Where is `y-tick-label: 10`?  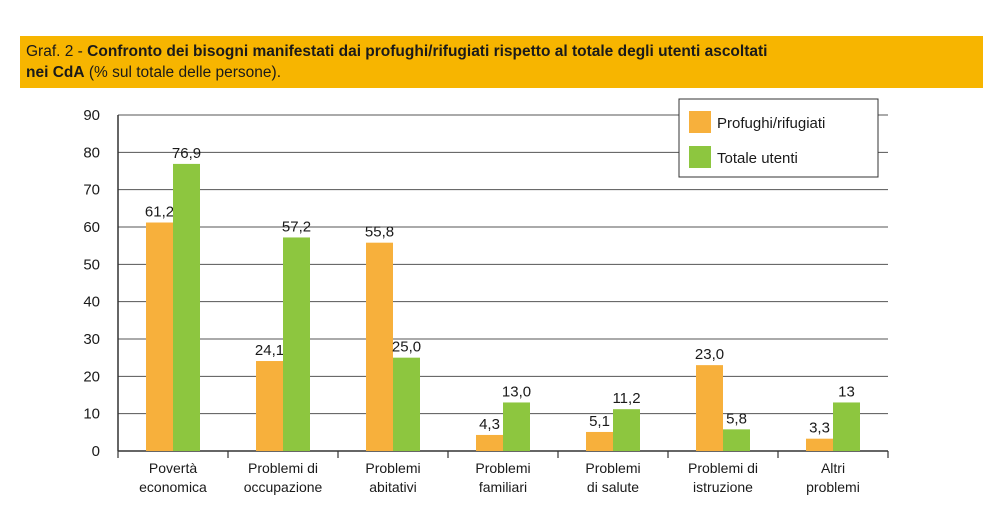
y-tick-label: 10 is located at coordinates (91, 414).